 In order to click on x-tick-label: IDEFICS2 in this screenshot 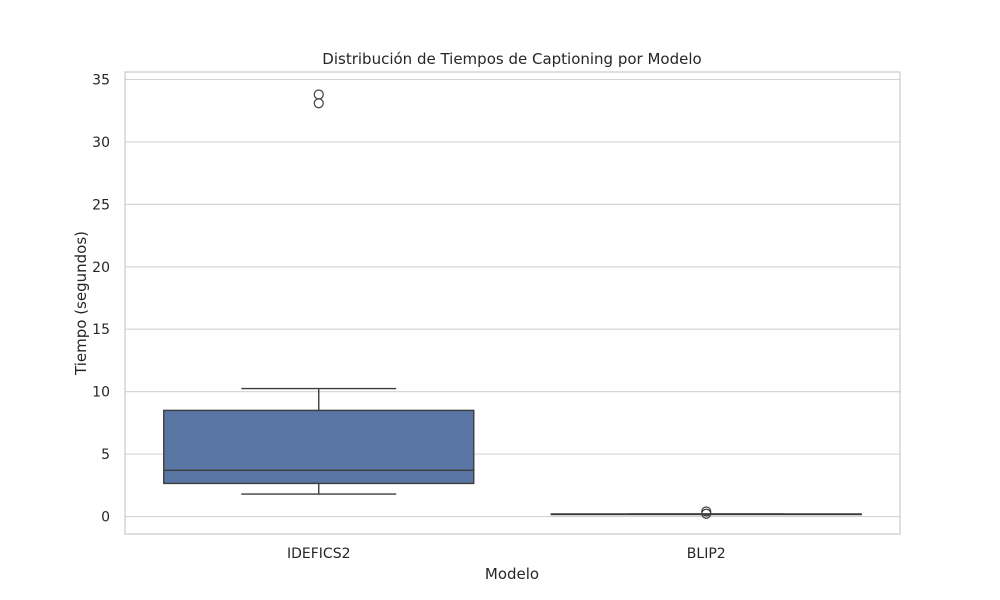, I will do `click(319, 554)`.